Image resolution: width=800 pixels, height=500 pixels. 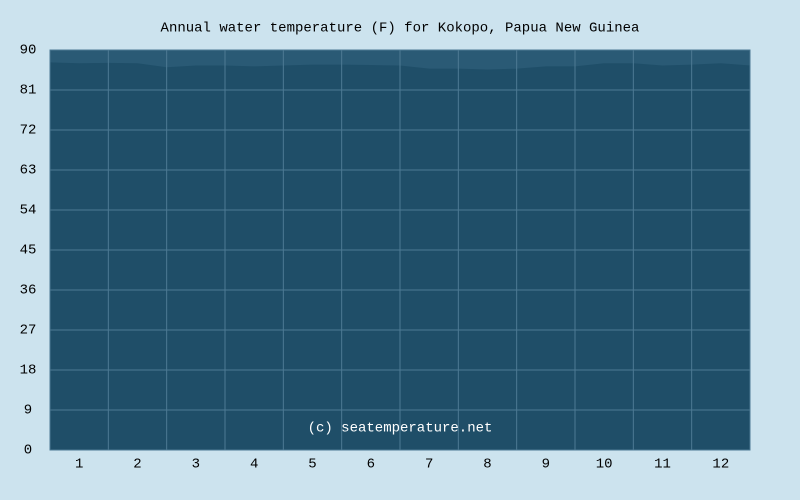 I want to click on y-tick-label: 36, so click(x=28, y=291).